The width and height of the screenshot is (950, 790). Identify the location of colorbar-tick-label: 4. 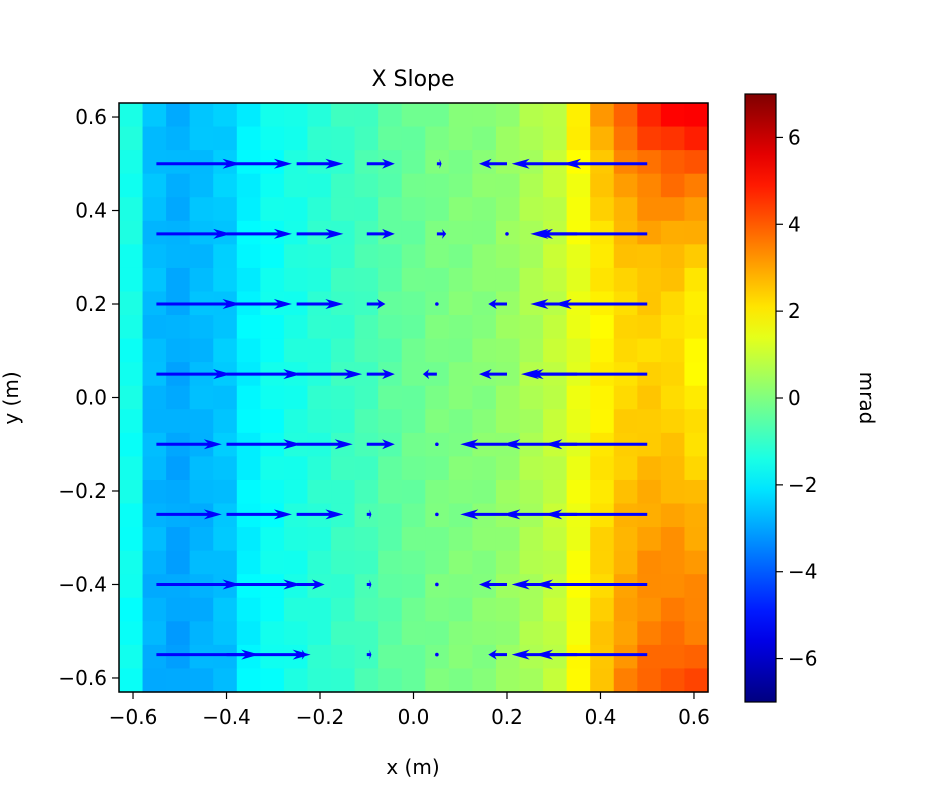
(794, 224).